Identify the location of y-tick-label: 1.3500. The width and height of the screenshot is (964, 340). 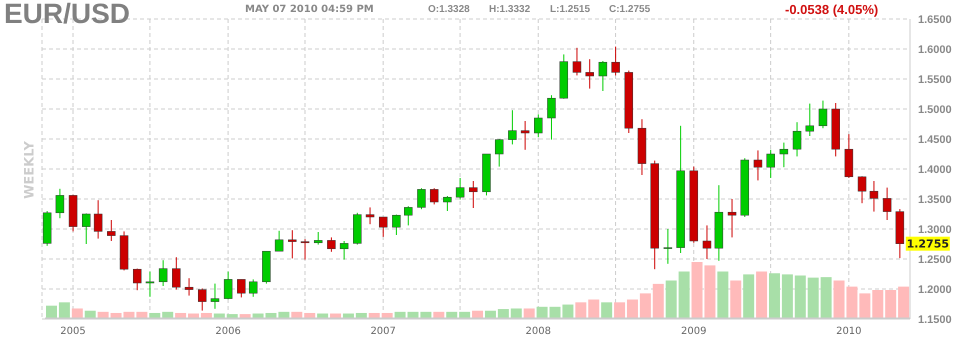
(935, 200).